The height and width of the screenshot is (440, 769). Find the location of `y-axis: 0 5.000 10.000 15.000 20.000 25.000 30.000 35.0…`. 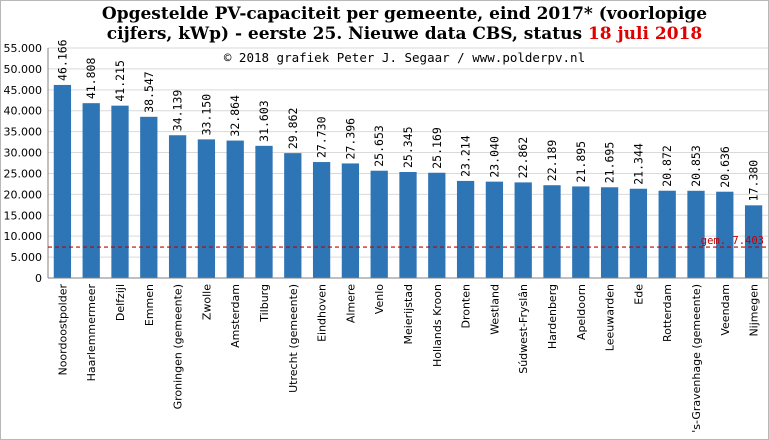

y-axis: 0 5.000 10.000 15.000 20.000 25.000 30.000 35.0… is located at coordinates (26, 163).